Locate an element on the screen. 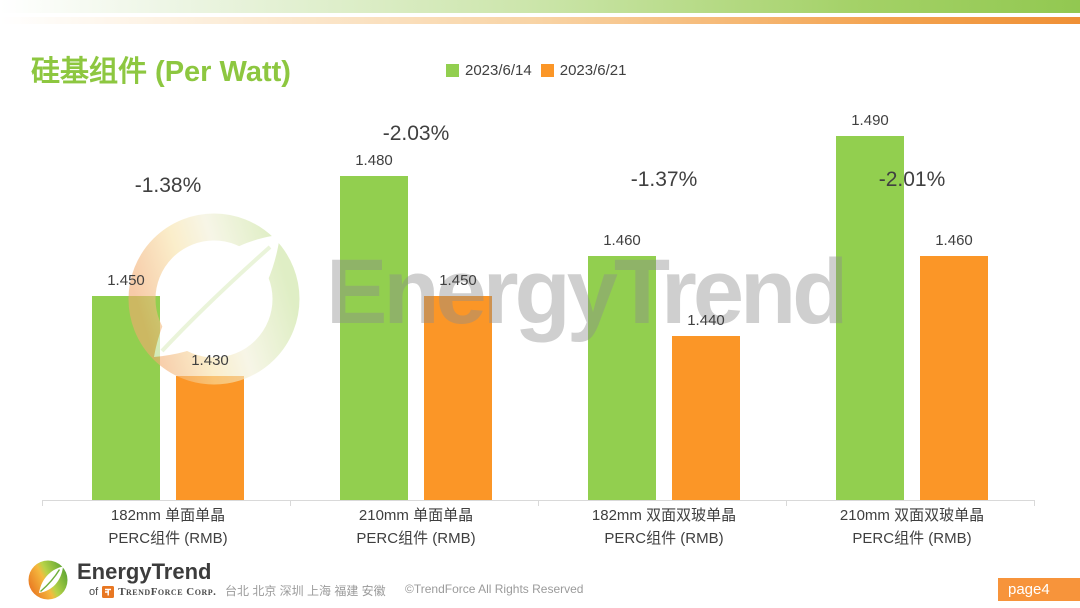 This screenshot has width=1080, height=608. change-percent-label: -2.01% is located at coordinates (912, 179).